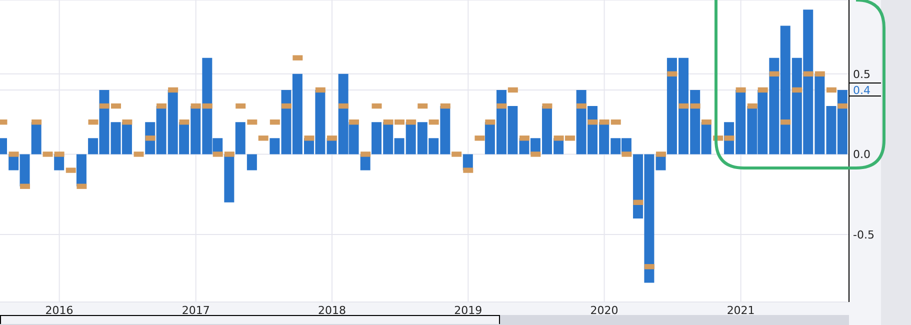  I want to click on x-tick-label: 2017, so click(196, 310).